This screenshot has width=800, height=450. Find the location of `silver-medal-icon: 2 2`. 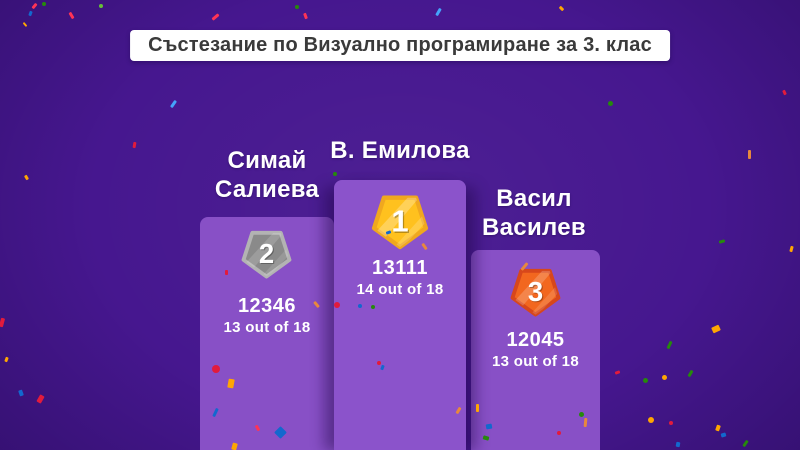

silver-medal-icon: 2 2 is located at coordinates (266, 253).